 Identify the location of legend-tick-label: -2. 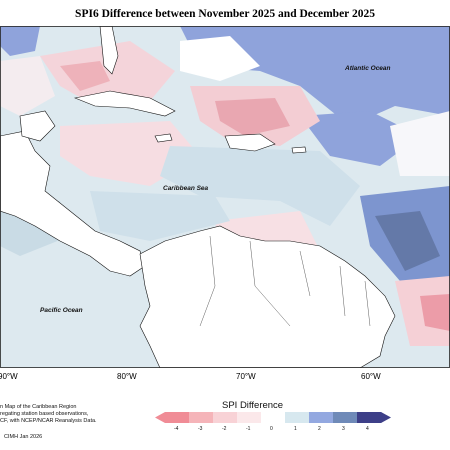
(224, 429).